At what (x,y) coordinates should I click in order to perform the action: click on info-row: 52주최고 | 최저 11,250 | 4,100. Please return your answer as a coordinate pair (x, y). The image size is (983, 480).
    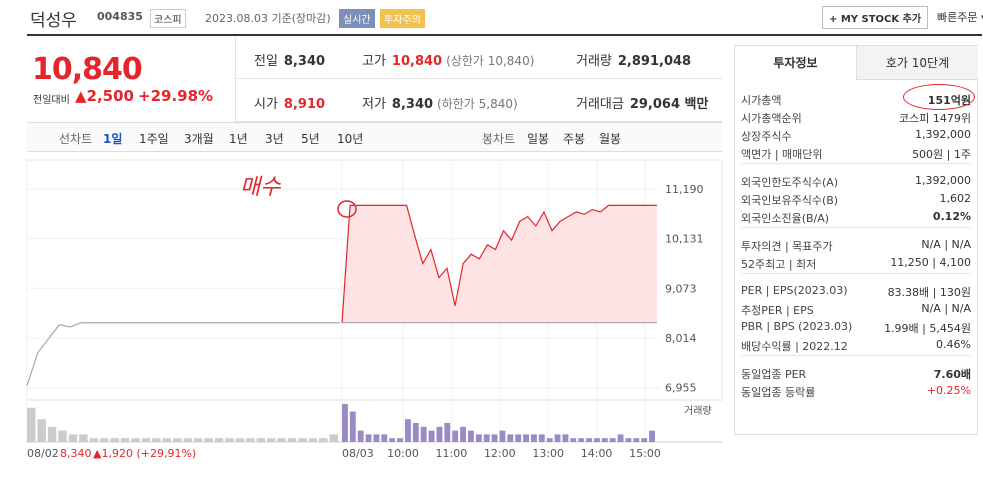
    Looking at the image, I should click on (856, 264).